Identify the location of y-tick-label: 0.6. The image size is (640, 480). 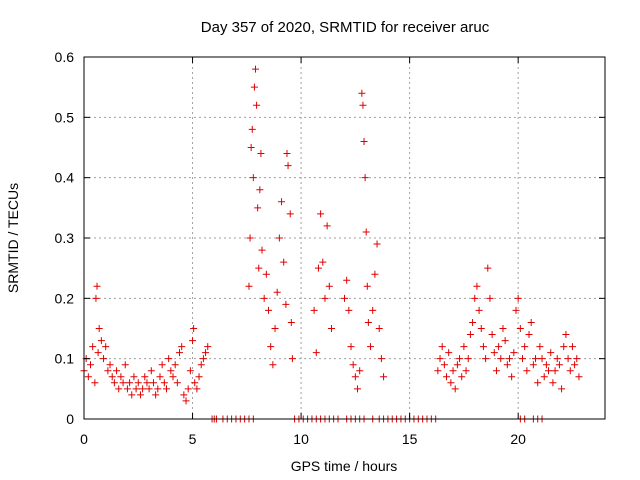
(65, 57).